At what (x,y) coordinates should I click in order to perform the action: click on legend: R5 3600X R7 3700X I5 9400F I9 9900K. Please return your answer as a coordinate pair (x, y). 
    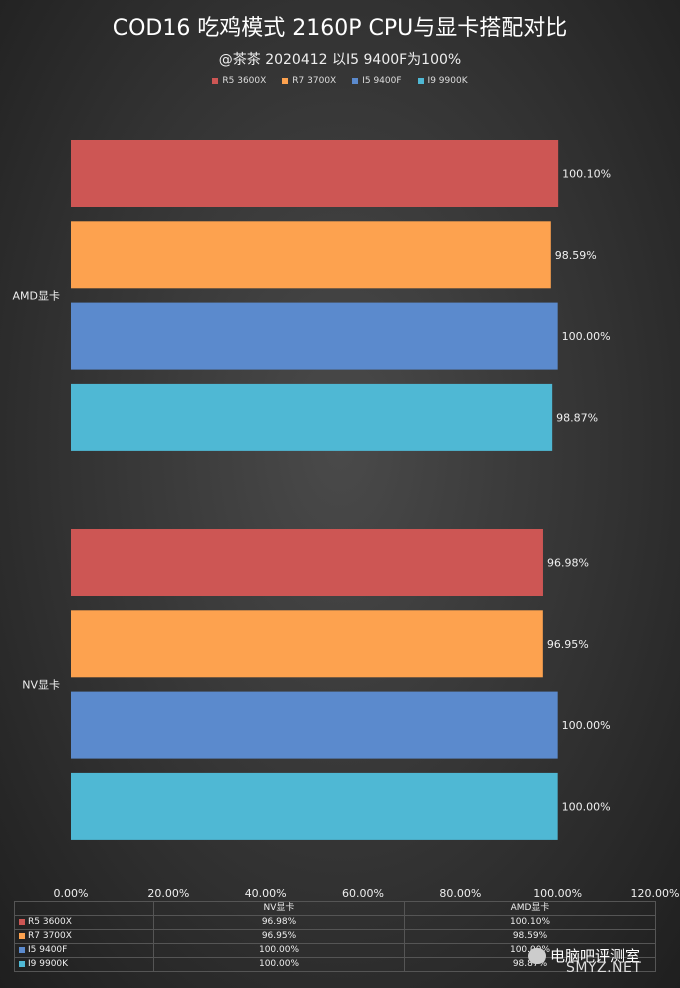
    Looking at the image, I should click on (340, 81).